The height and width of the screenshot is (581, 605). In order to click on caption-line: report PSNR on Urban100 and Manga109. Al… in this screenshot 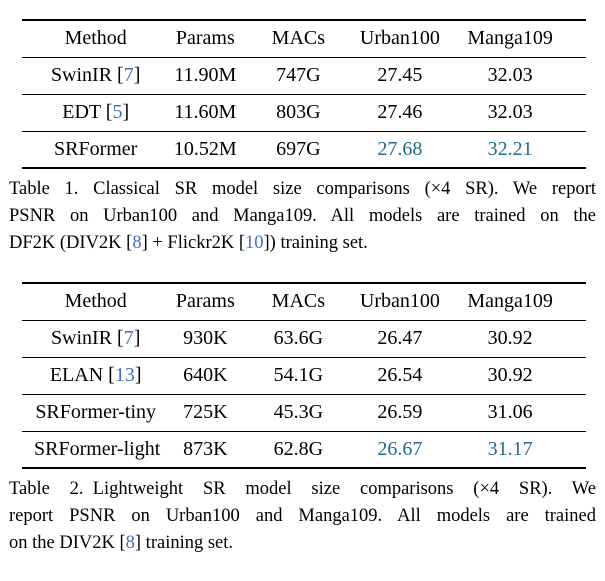, I will do `click(302, 516)`.